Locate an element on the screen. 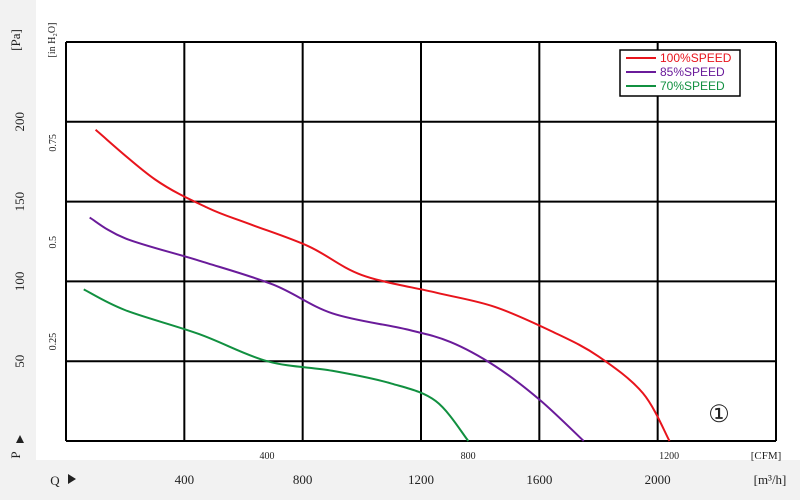 Image resolution: width=800 pixels, height=500 pixels. left-axis-band is located at coordinates (18, 250).